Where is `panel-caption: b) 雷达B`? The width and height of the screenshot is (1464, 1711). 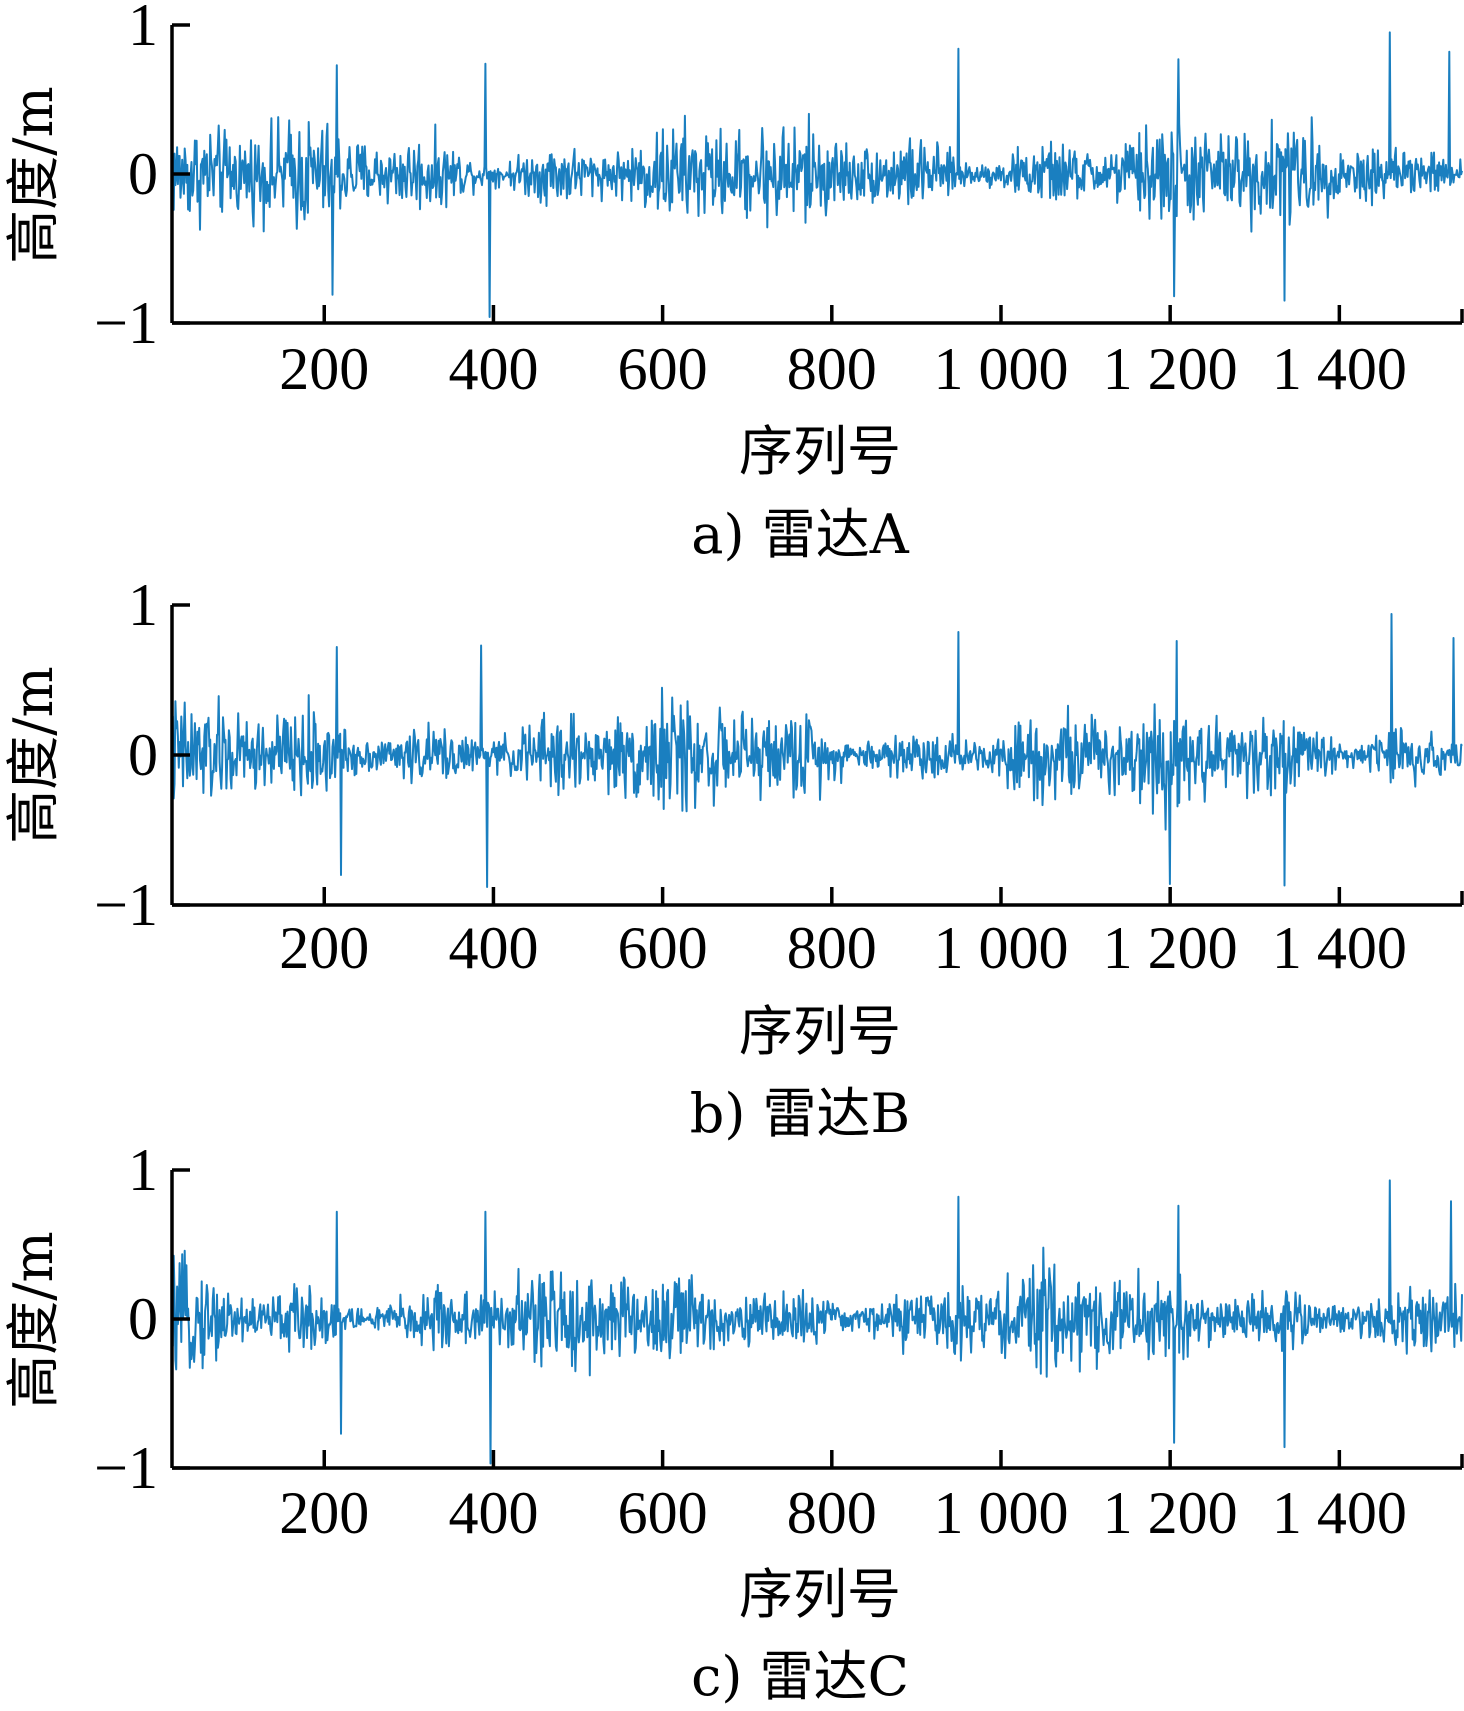
panel-caption: b) 雷达B is located at coordinates (800, 1113).